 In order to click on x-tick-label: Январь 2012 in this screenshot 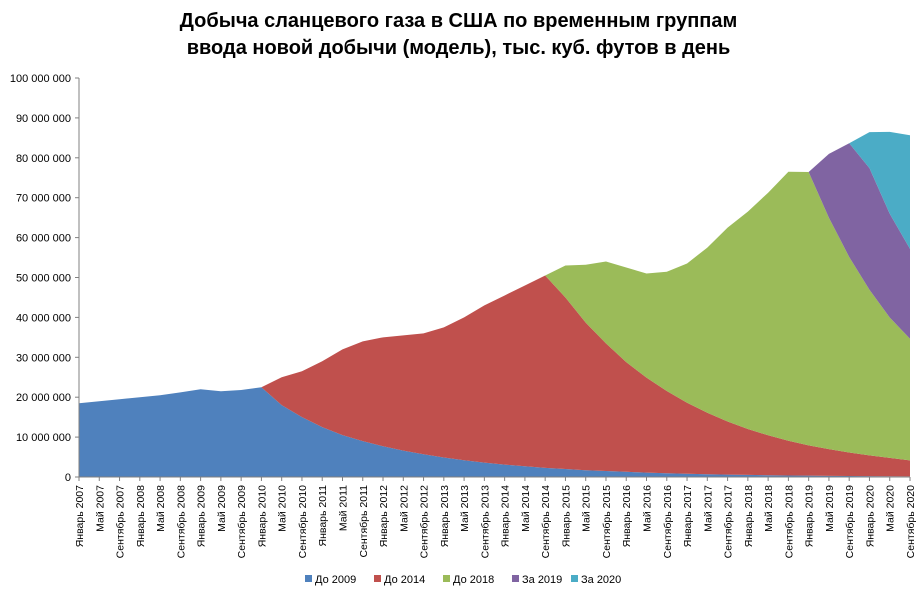, I will do `click(384, 516)`.